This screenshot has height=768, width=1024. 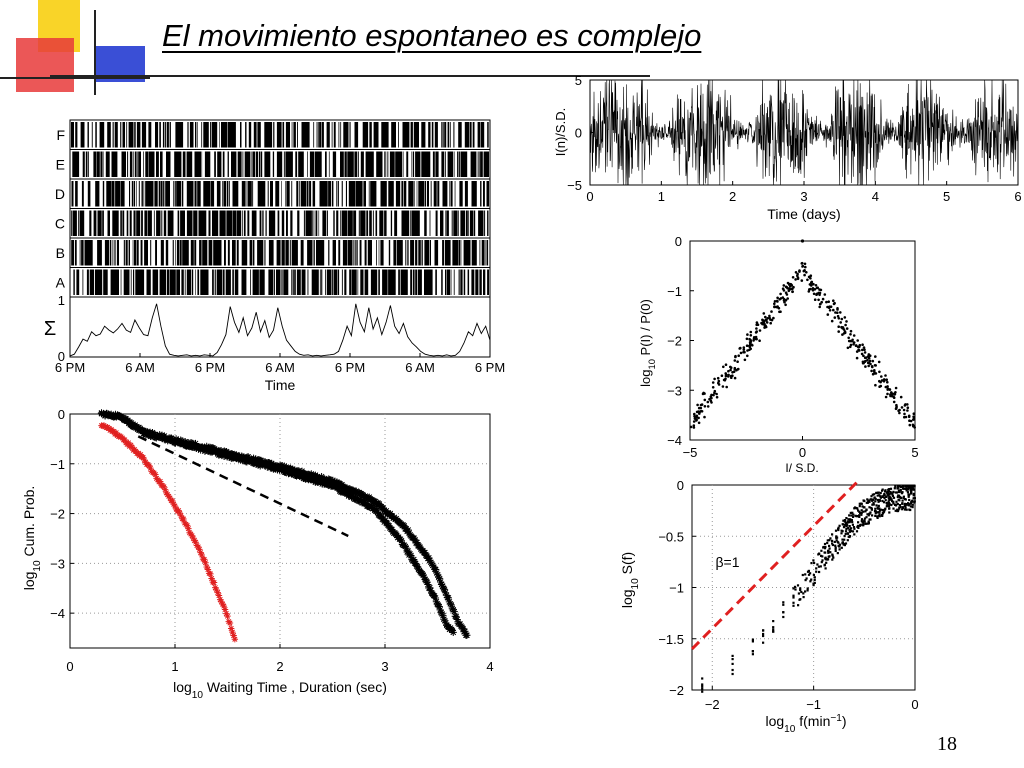 I want to click on dist-points, so click(x=802, y=345).